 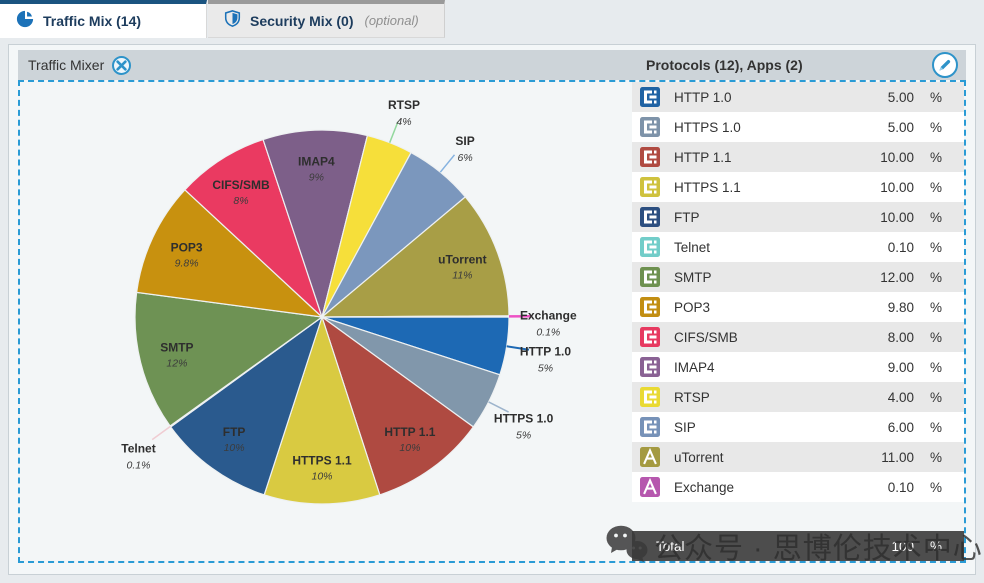 What do you see at coordinates (234, 432) in the screenshot?
I see `pie-label: FTP` at bounding box center [234, 432].